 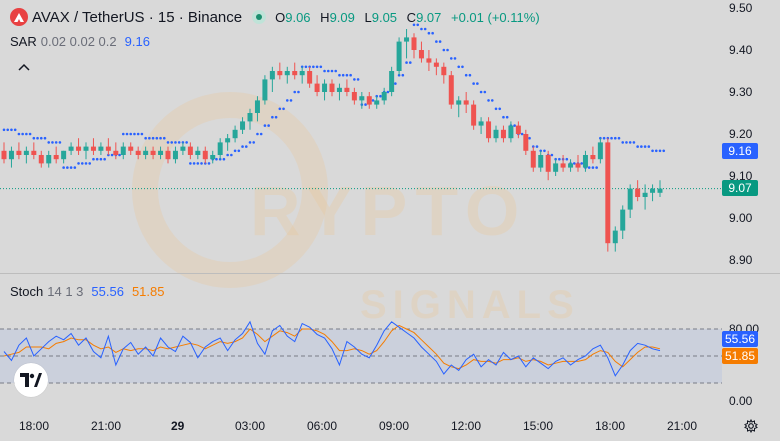 What do you see at coordinates (368, 17) in the screenshot?
I see `low-label: L` at bounding box center [368, 17].